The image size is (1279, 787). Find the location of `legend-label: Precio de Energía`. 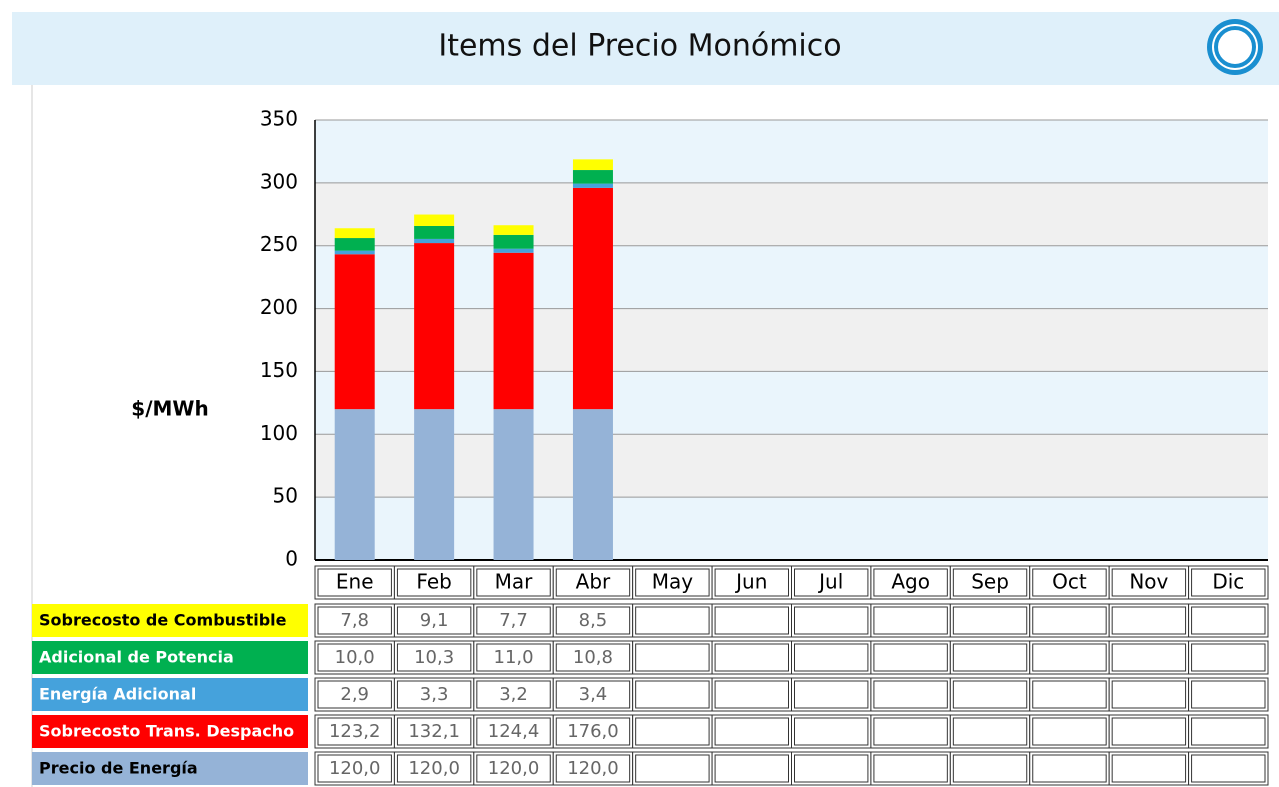

legend-label: Precio de Energía is located at coordinates (118, 768).